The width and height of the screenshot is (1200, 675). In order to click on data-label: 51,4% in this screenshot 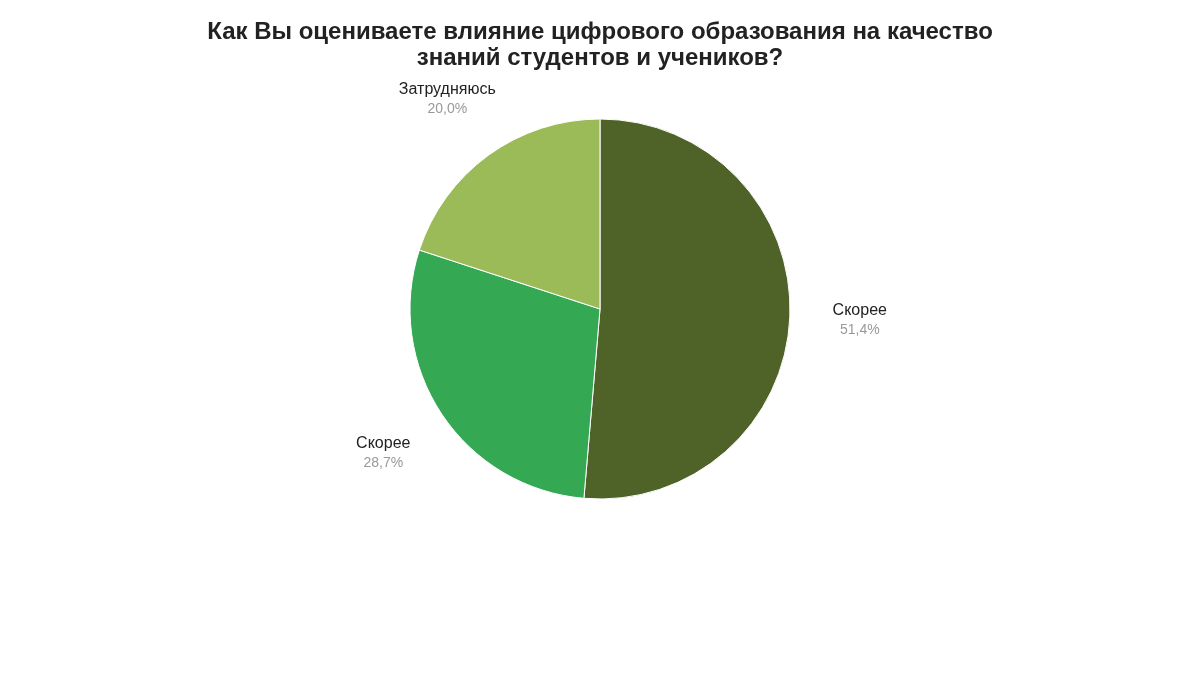, I will do `click(859, 329)`.